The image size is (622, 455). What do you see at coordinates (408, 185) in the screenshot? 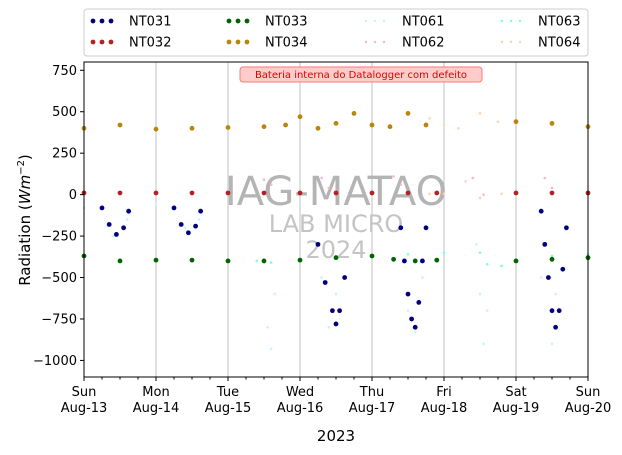
I see `series-NT062` at bounding box center [408, 185].